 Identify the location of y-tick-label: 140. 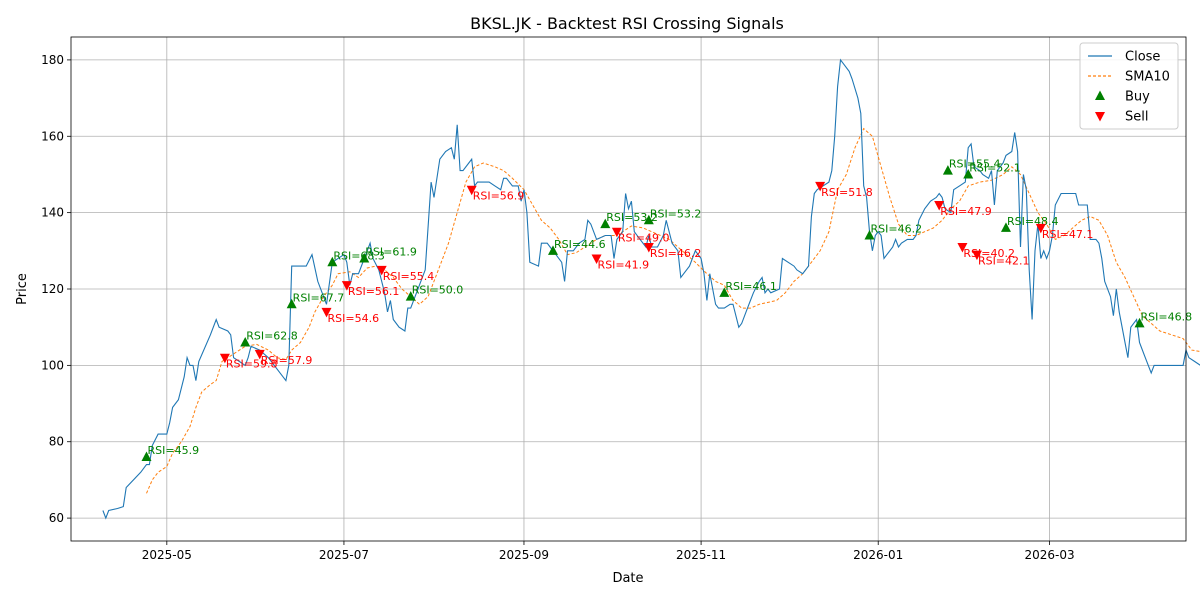
(52, 213).